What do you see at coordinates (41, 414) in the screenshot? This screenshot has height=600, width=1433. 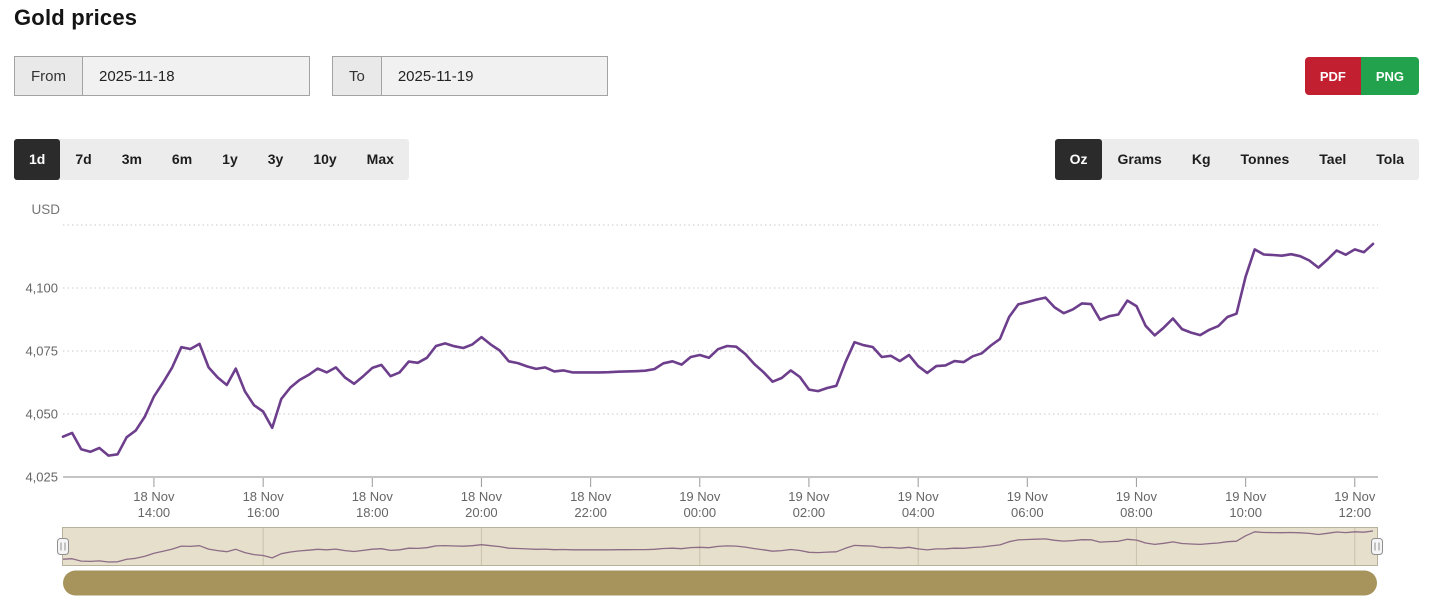 I see `y-tick-label: 4,050` at bounding box center [41, 414].